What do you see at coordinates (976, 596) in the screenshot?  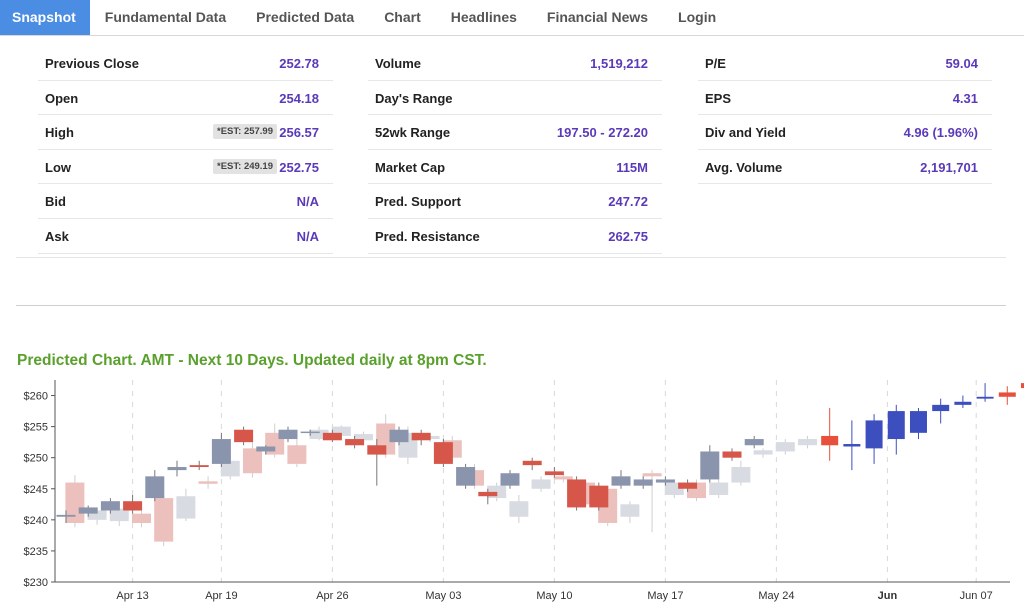 I see `x-tick-label: Jun 07` at bounding box center [976, 596].